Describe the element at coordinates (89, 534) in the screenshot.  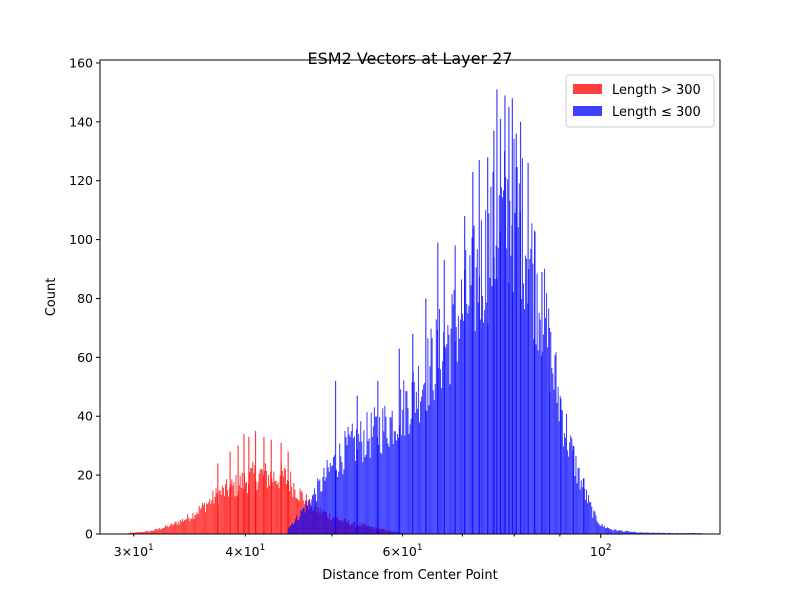
I see `y-tick-label: 0` at that location.